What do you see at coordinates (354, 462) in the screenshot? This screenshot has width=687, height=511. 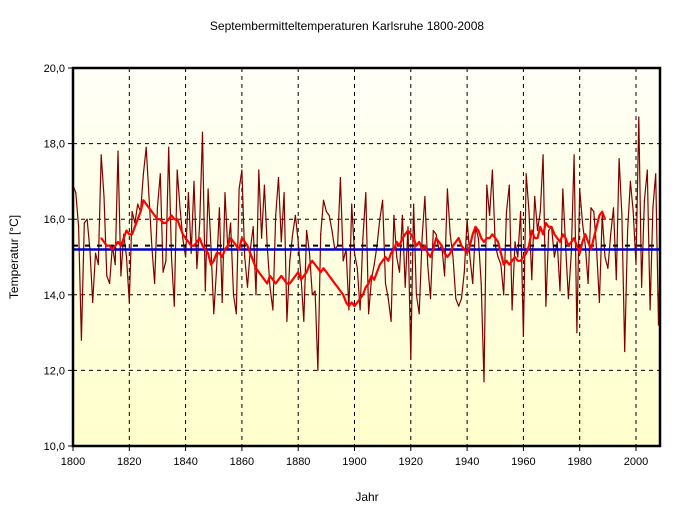 I see `x-tick-label: 1900` at bounding box center [354, 462].